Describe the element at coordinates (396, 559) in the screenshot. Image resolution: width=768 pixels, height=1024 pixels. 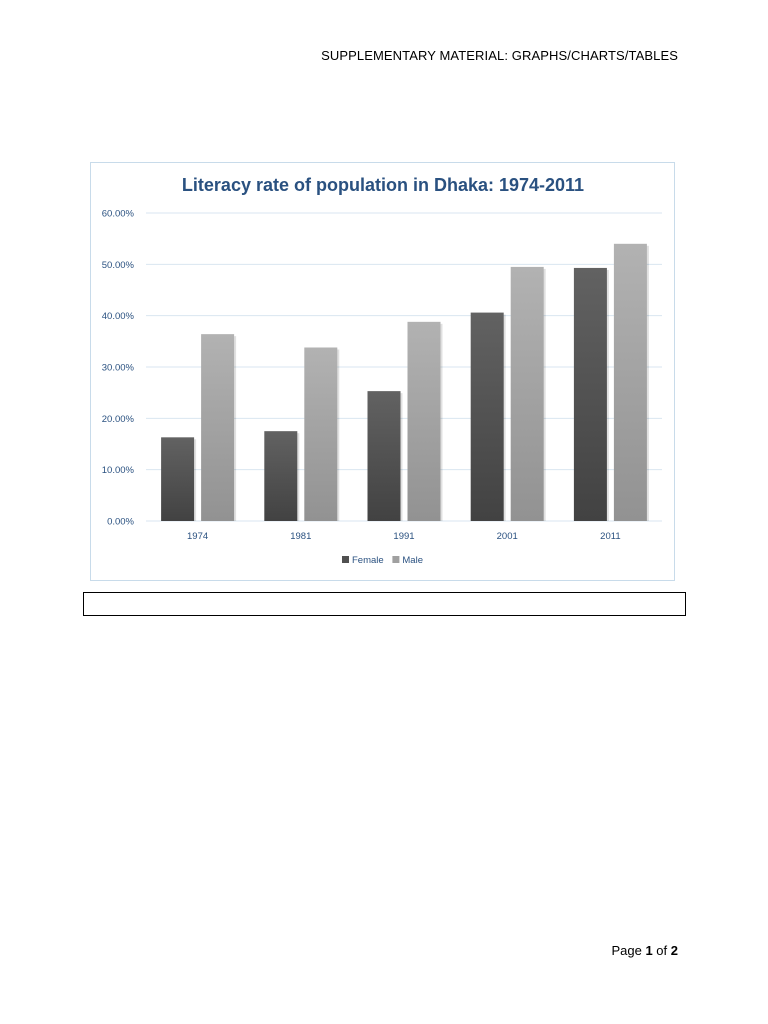
I see `legend-swatch-male` at that location.